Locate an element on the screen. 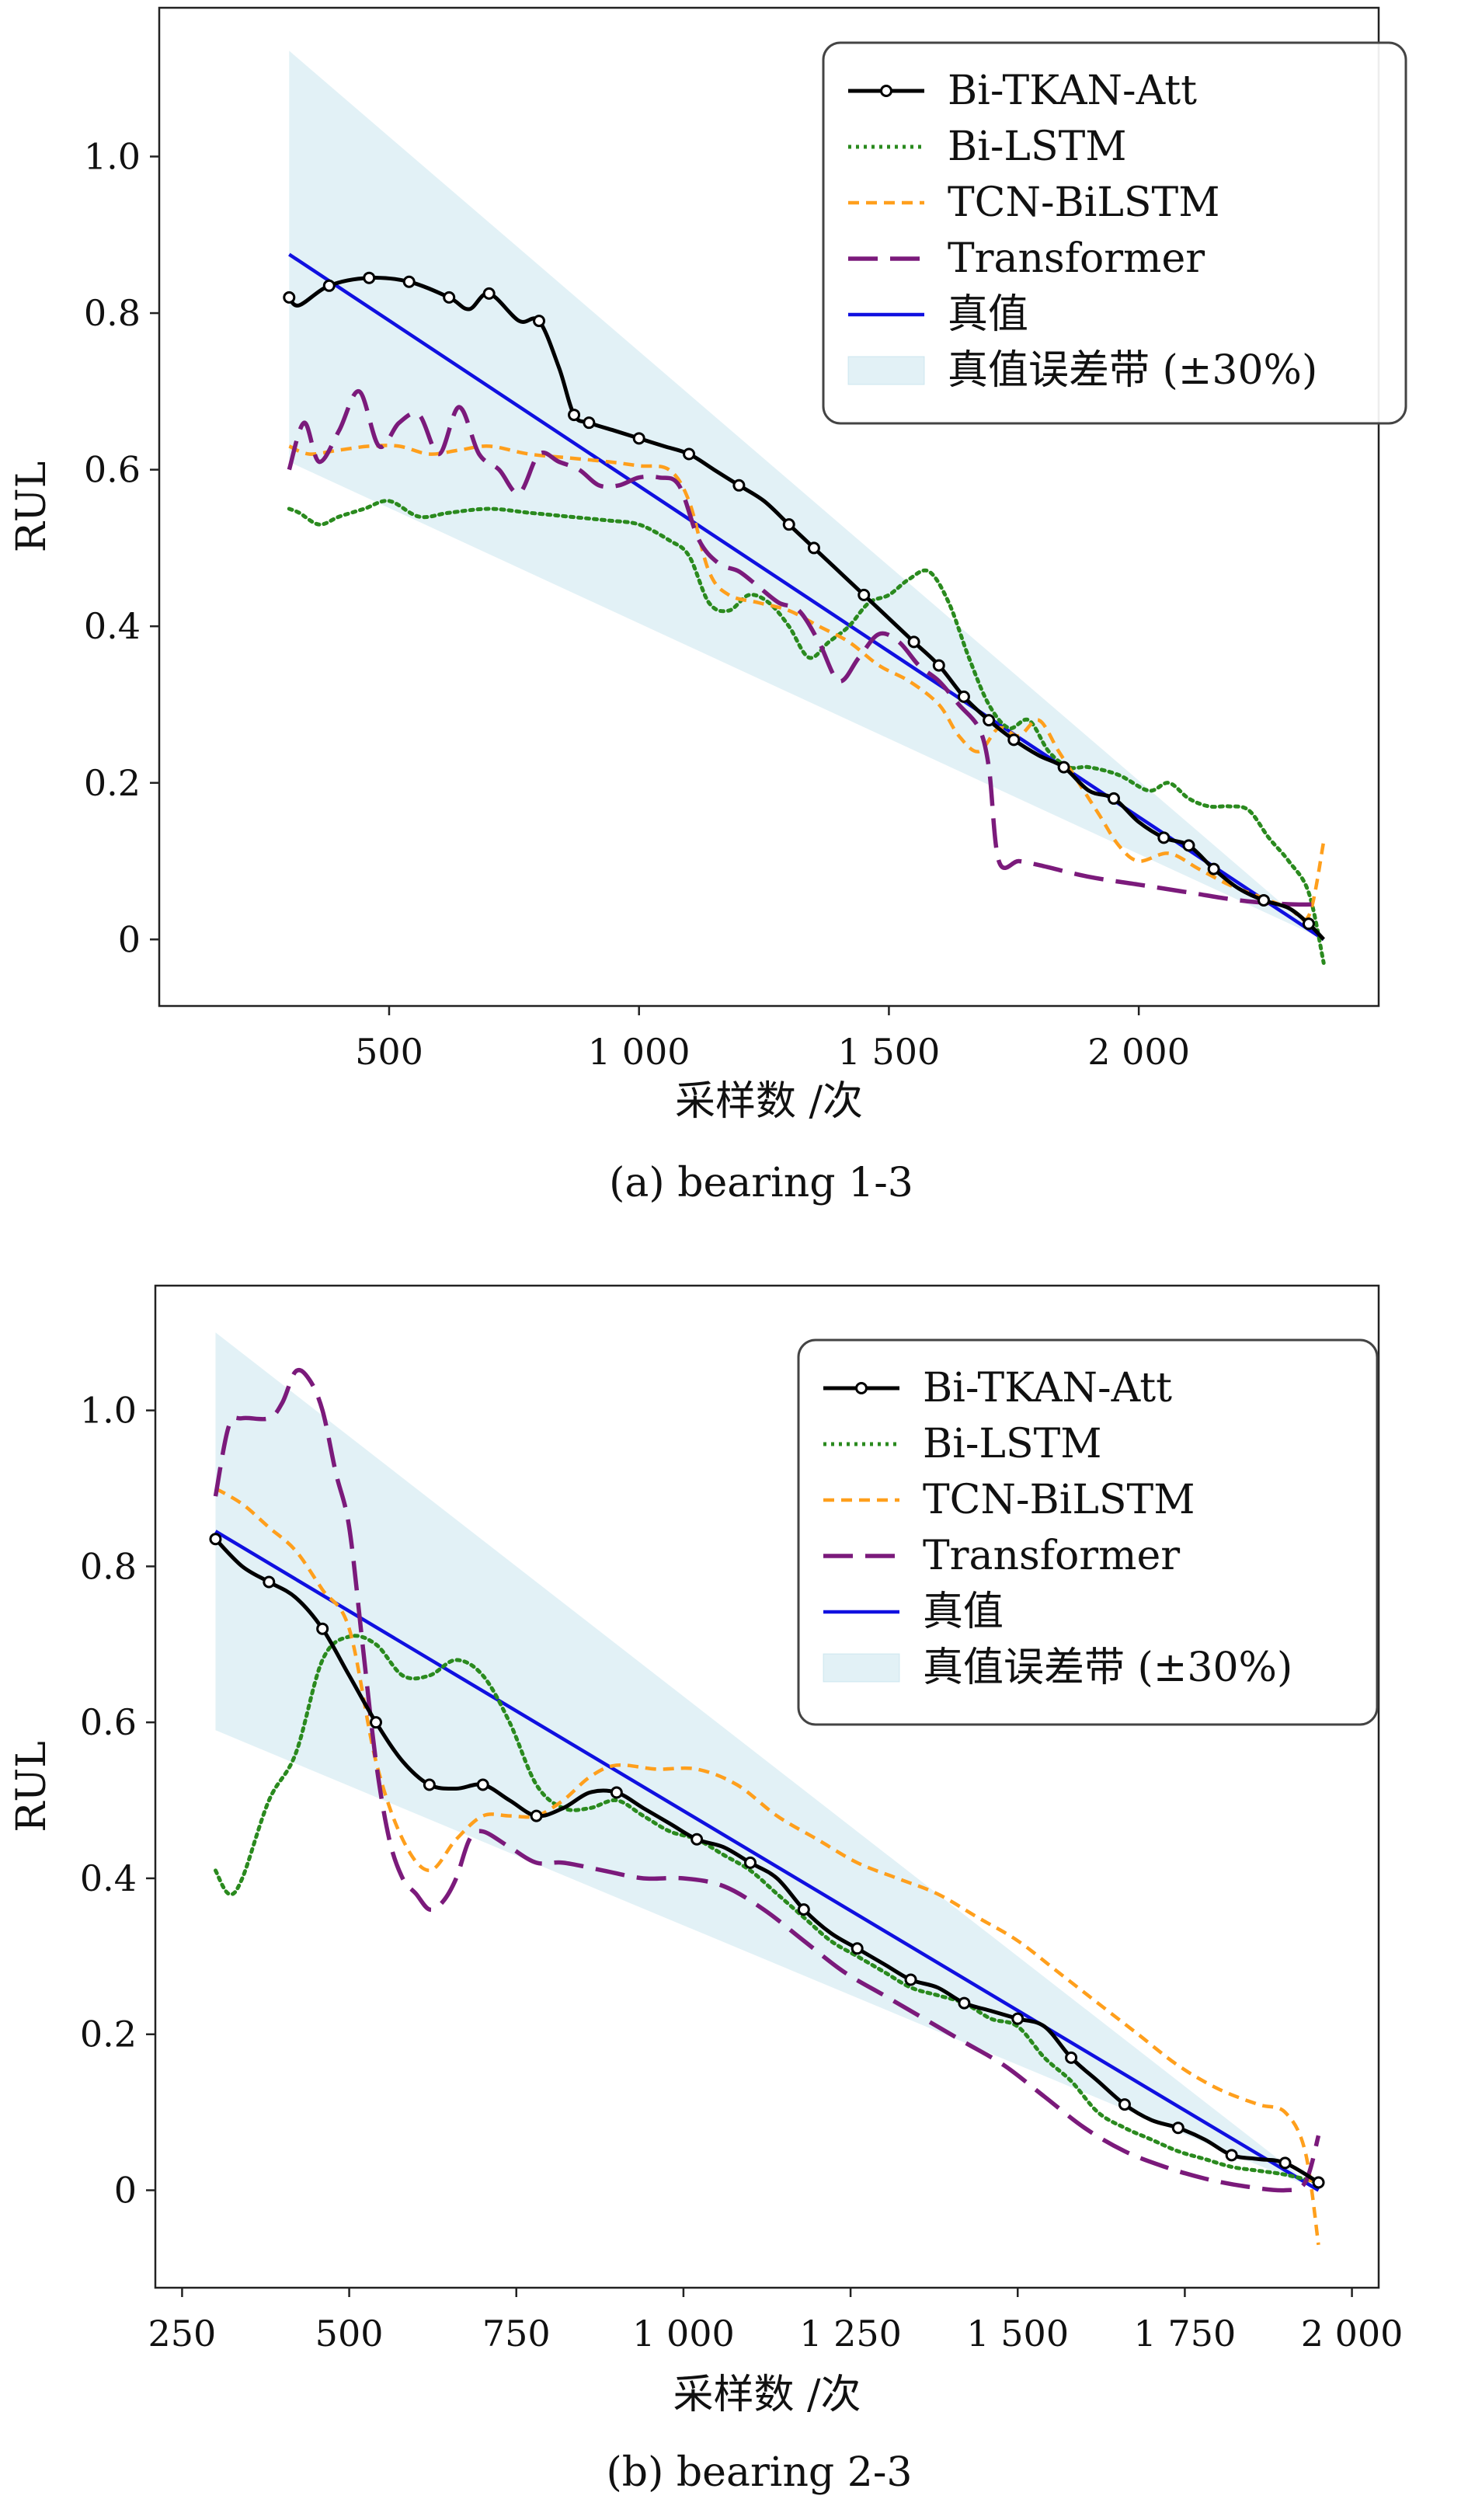 This screenshot has width=1468, height=2520. legend-label: 真值 is located at coordinates (963, 1612).